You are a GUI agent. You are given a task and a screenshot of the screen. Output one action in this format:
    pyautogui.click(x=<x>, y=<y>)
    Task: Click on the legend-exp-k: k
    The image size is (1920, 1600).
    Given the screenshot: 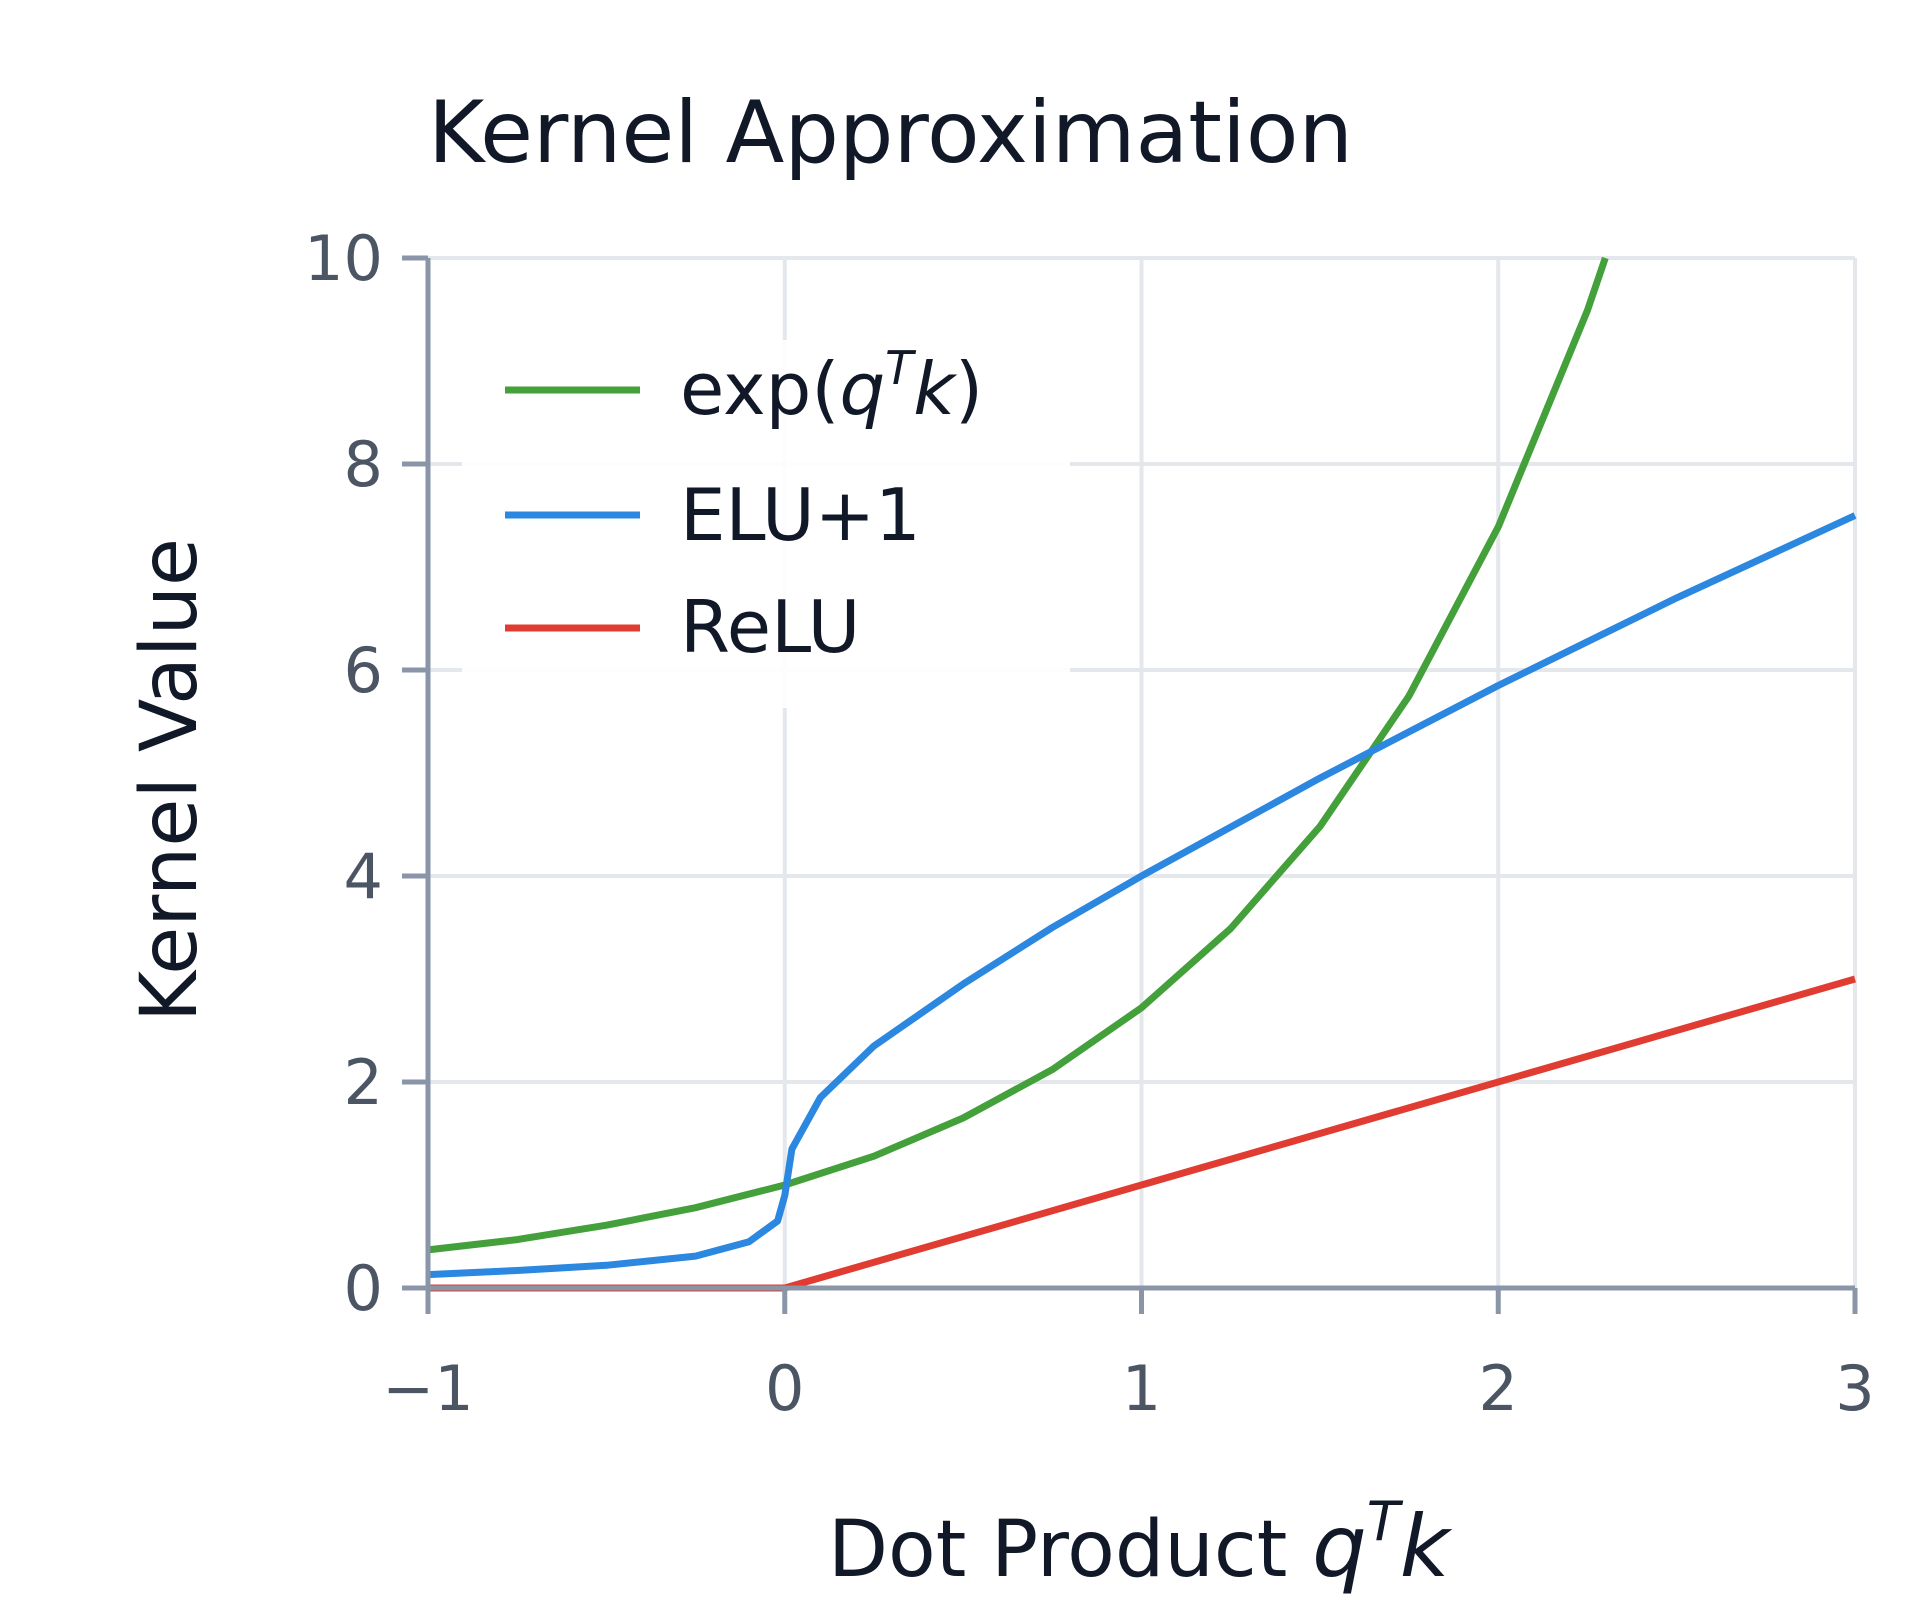 What is the action you would take?
    pyautogui.click(x=935, y=389)
    